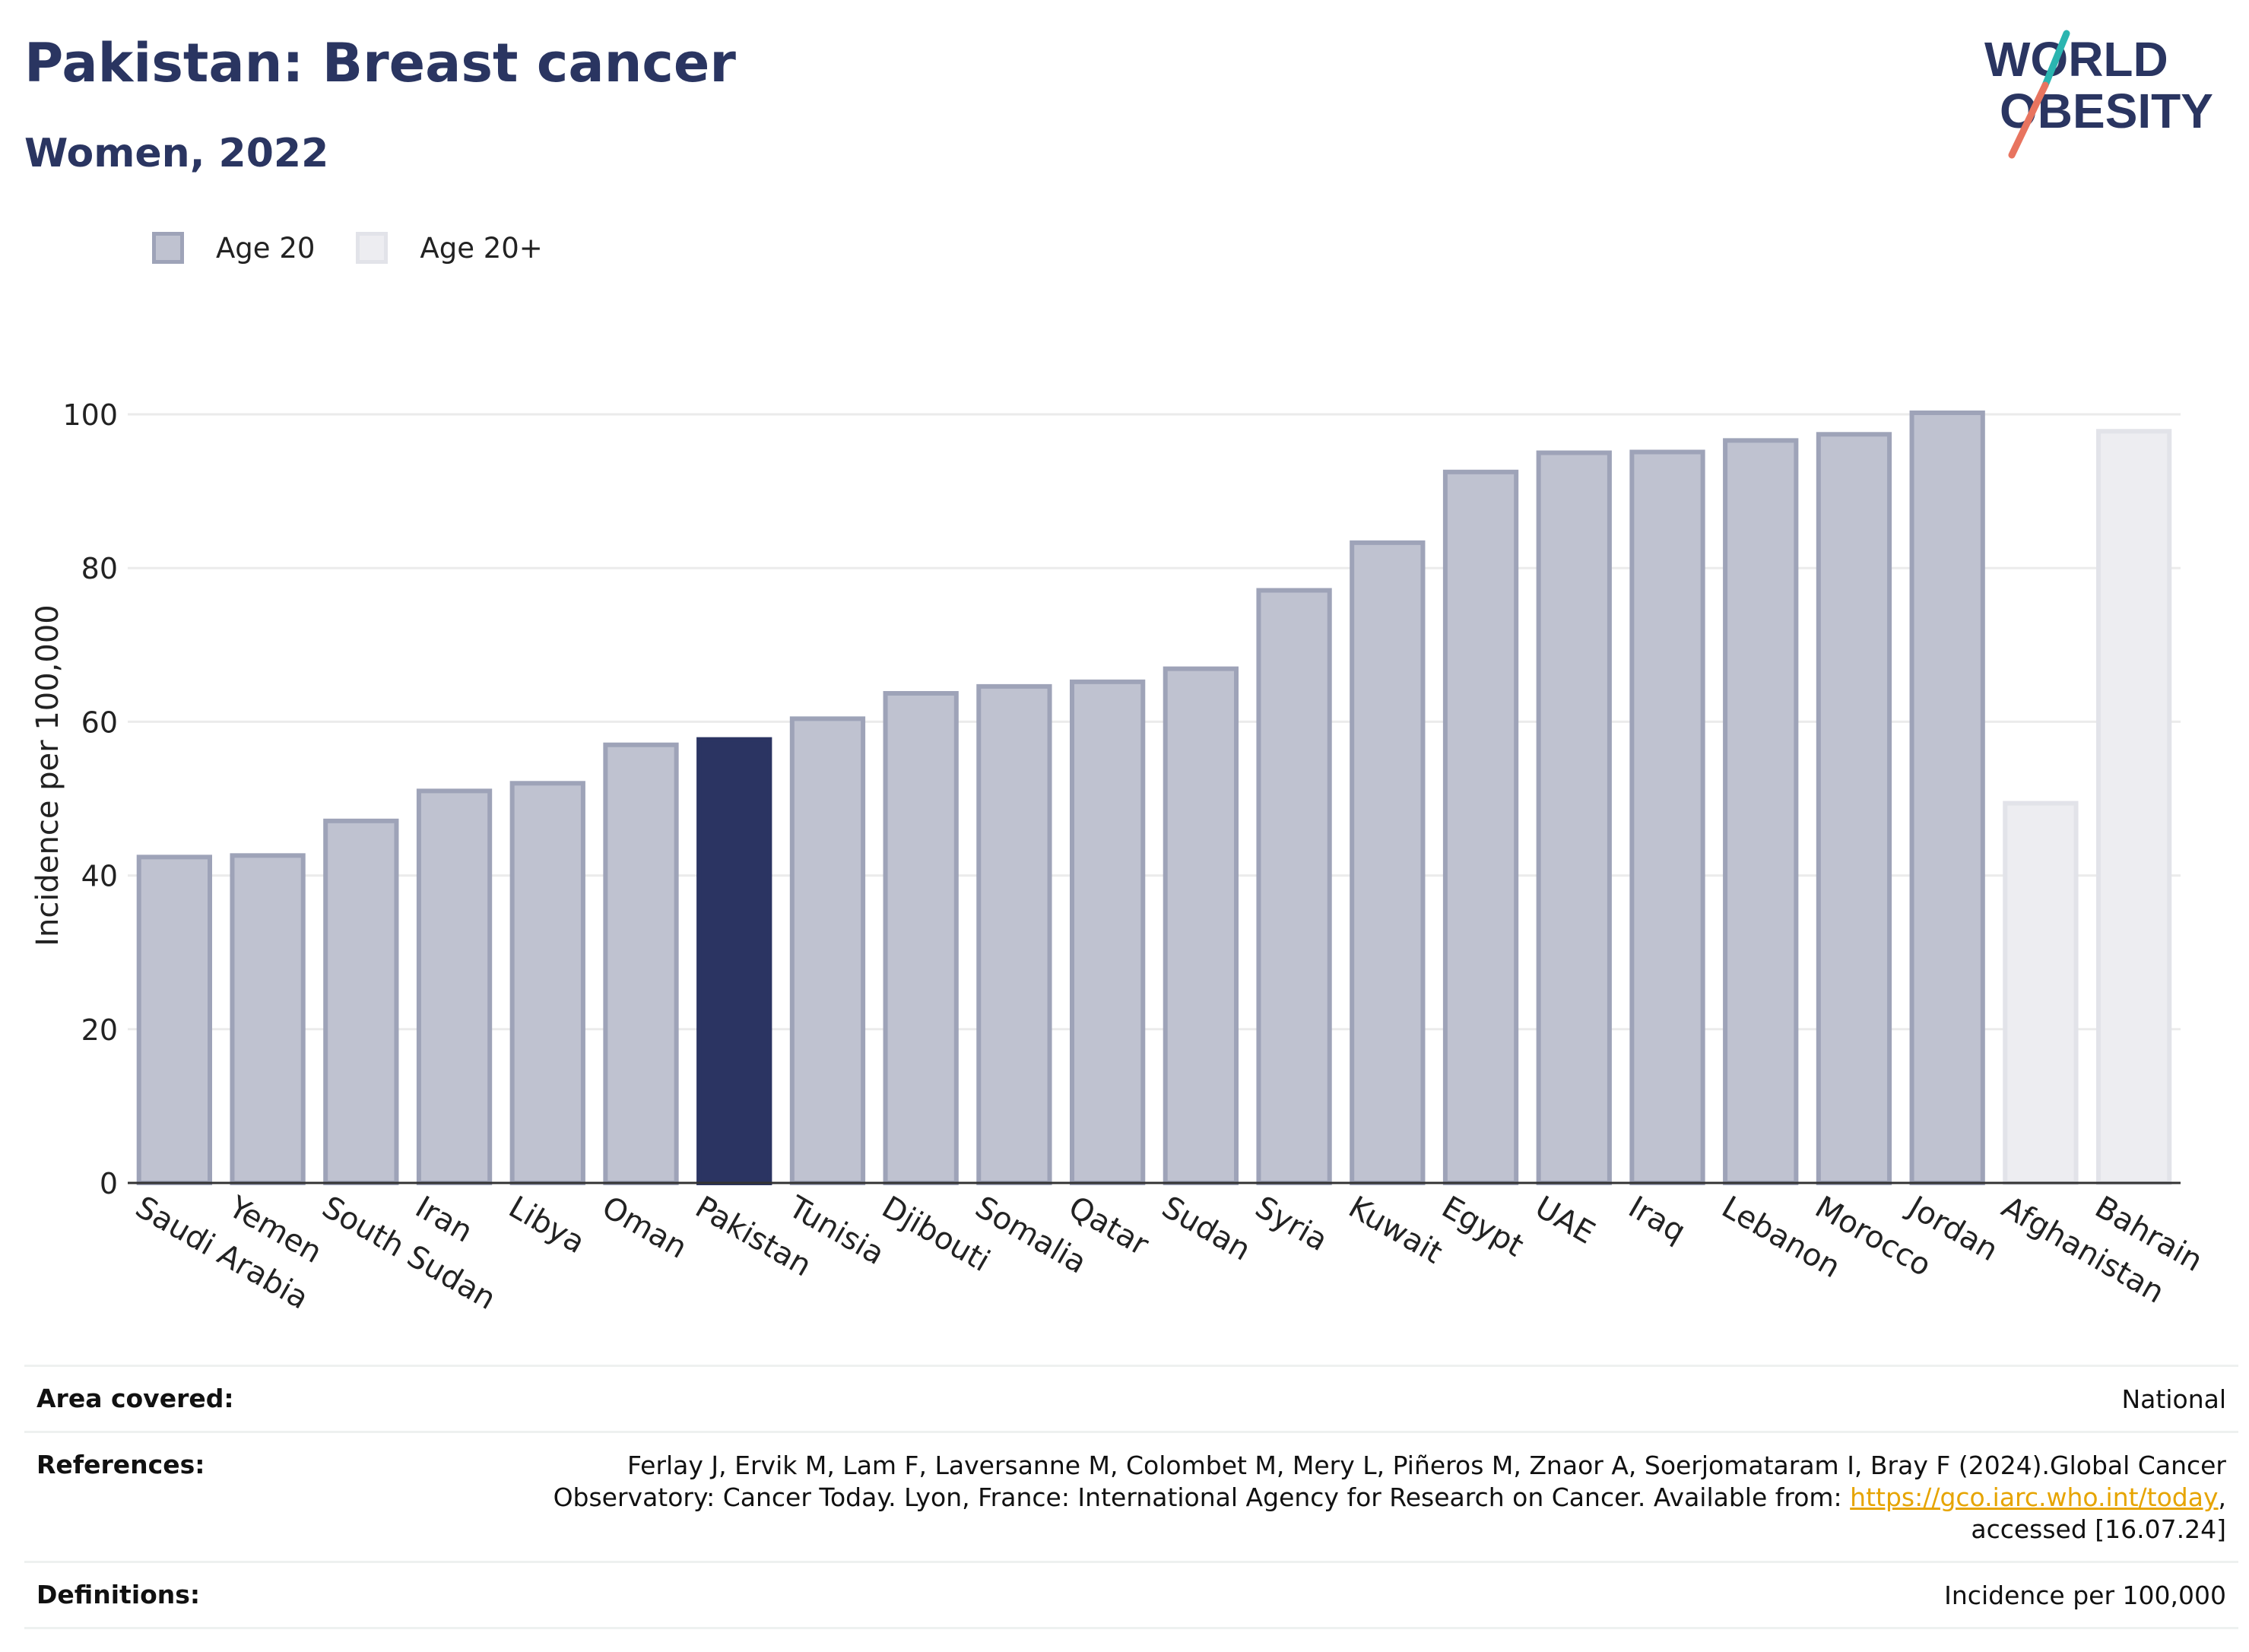 This screenshot has width=2249, height=1652. What do you see at coordinates (99, 1030) in the screenshot?
I see `y-tick-label: 20` at bounding box center [99, 1030].